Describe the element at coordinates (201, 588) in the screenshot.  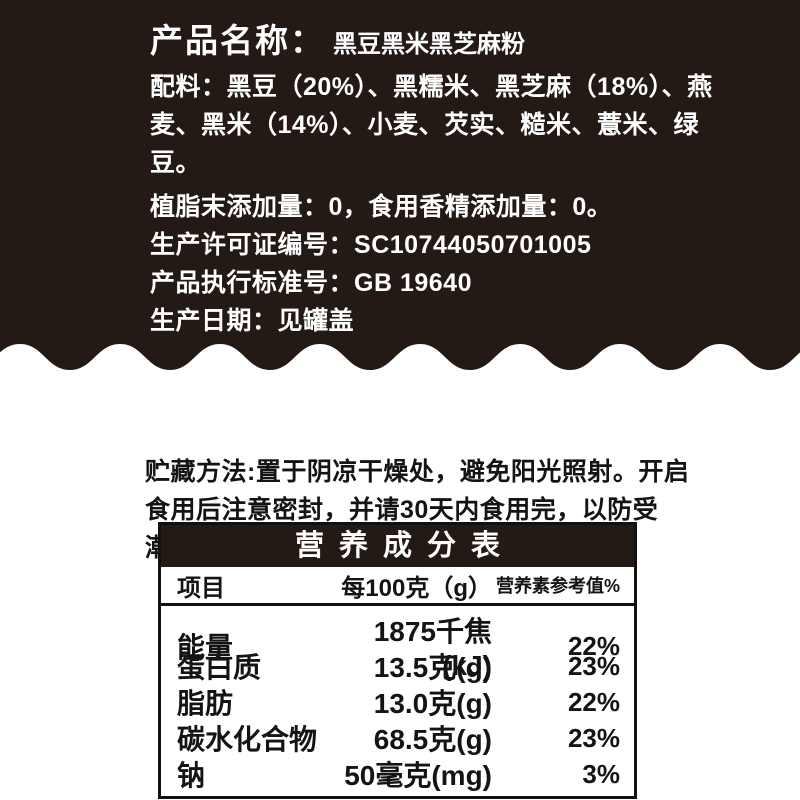
I see `col-header-item: 项目` at that location.